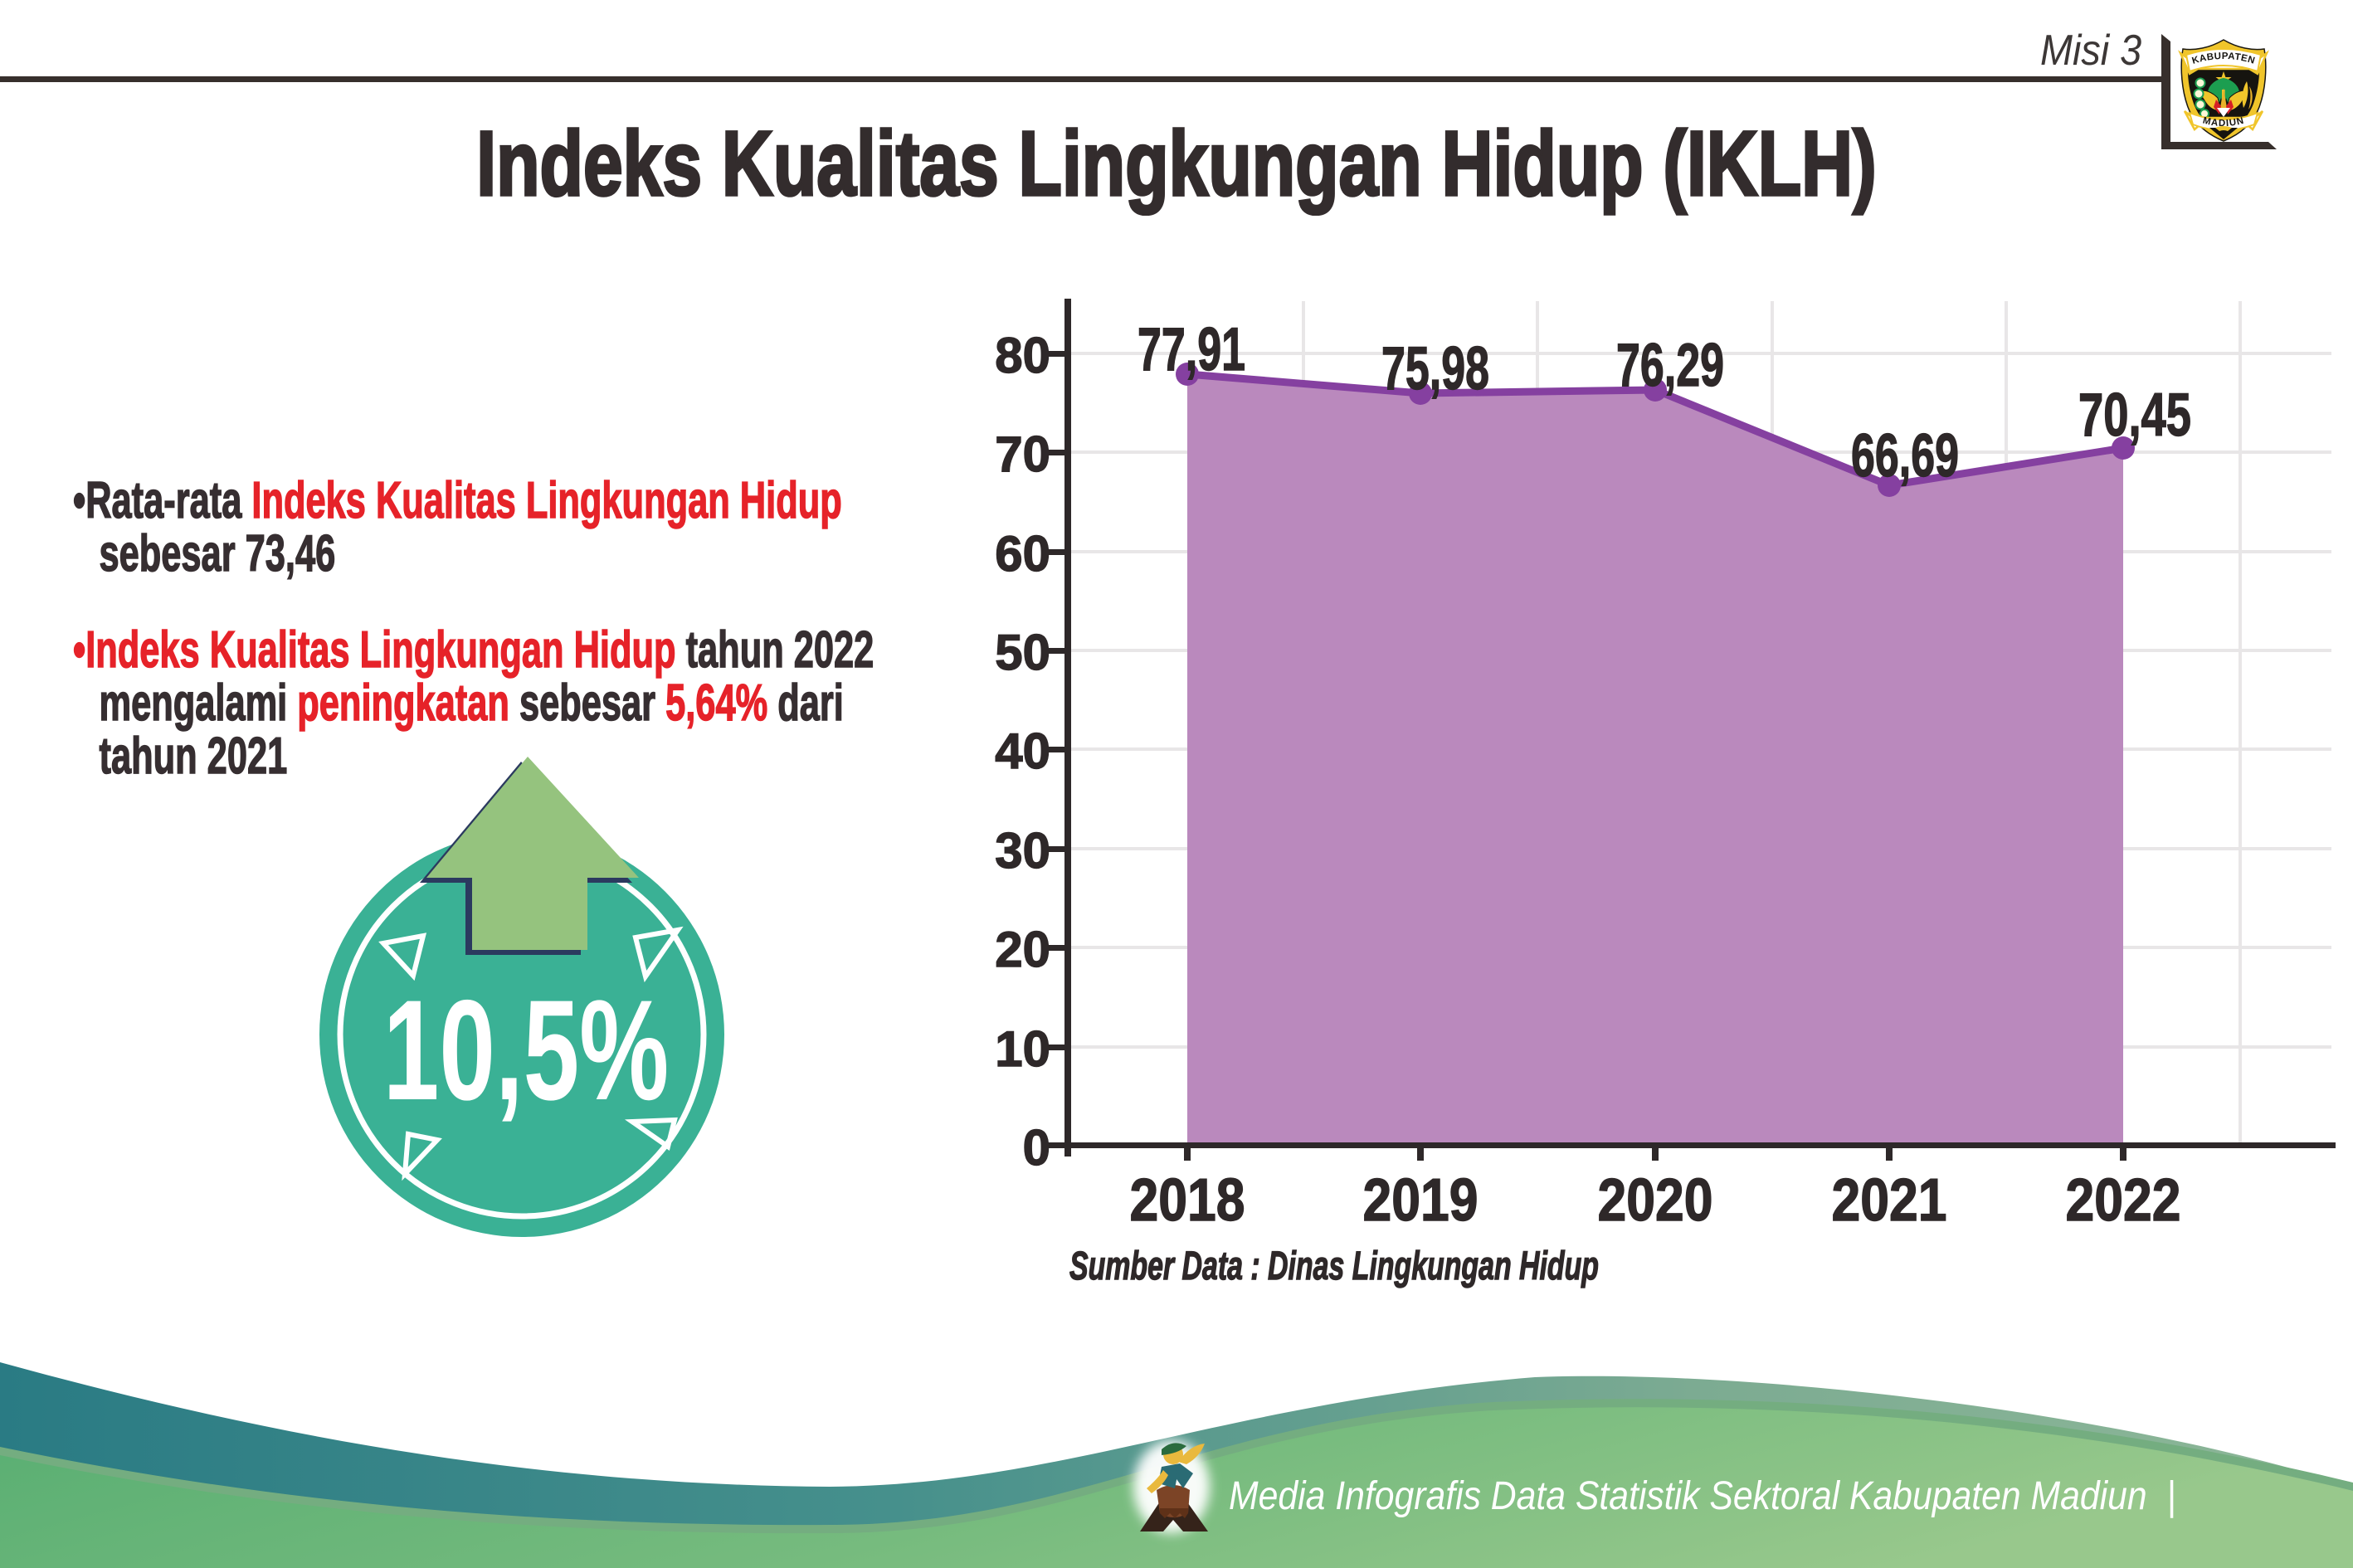  I want to click on svg-text: 0, so click(1036, 1148).